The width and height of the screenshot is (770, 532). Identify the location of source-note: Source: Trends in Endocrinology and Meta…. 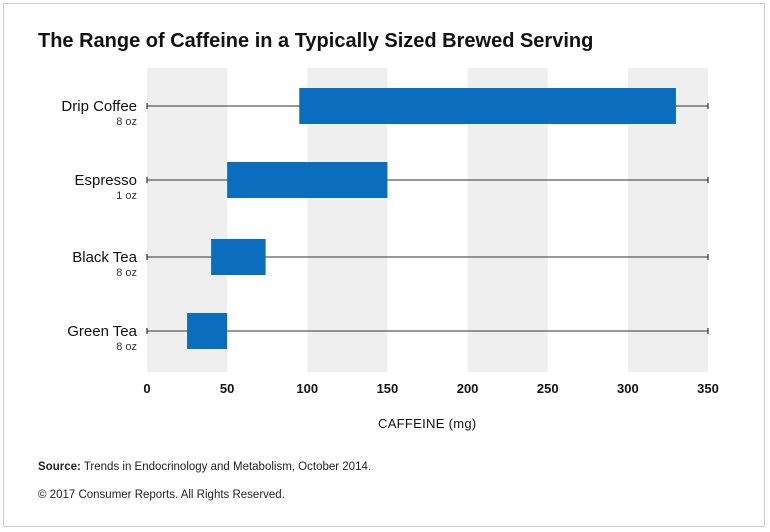
(204, 467).